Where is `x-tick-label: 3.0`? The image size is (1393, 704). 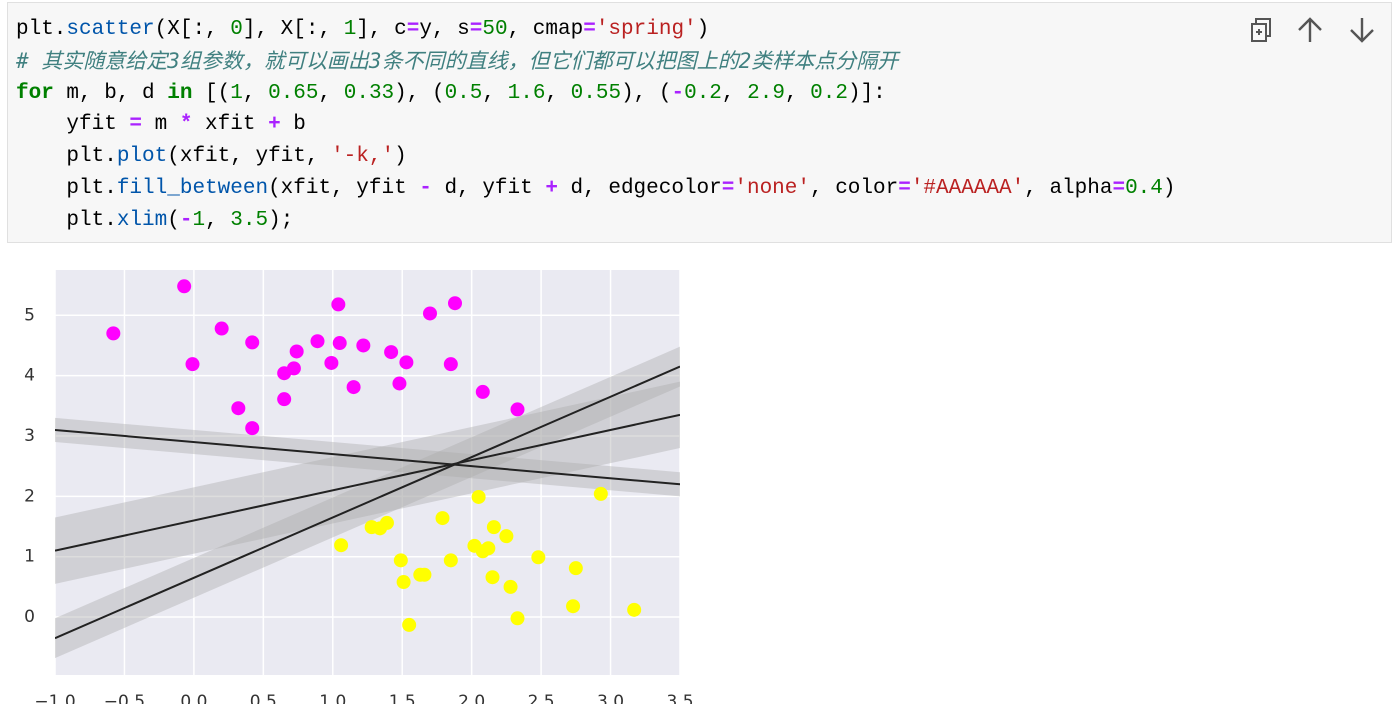 x-tick-label: 3.0 is located at coordinates (610, 698).